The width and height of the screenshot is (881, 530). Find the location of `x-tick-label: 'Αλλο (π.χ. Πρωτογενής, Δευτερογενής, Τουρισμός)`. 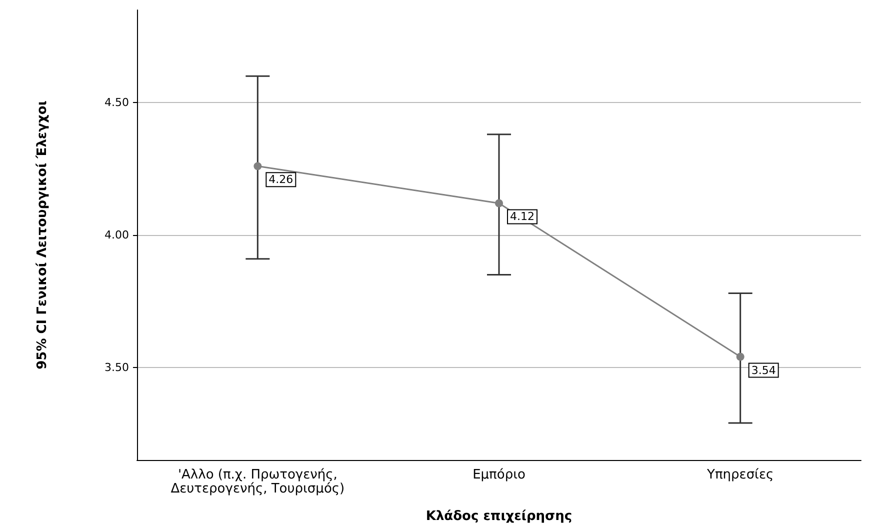

x-tick-label: 'Αλλο (π.χ. Πρωτογενής, Δευτερογενής, Τουρισμός) is located at coordinates (257, 482).